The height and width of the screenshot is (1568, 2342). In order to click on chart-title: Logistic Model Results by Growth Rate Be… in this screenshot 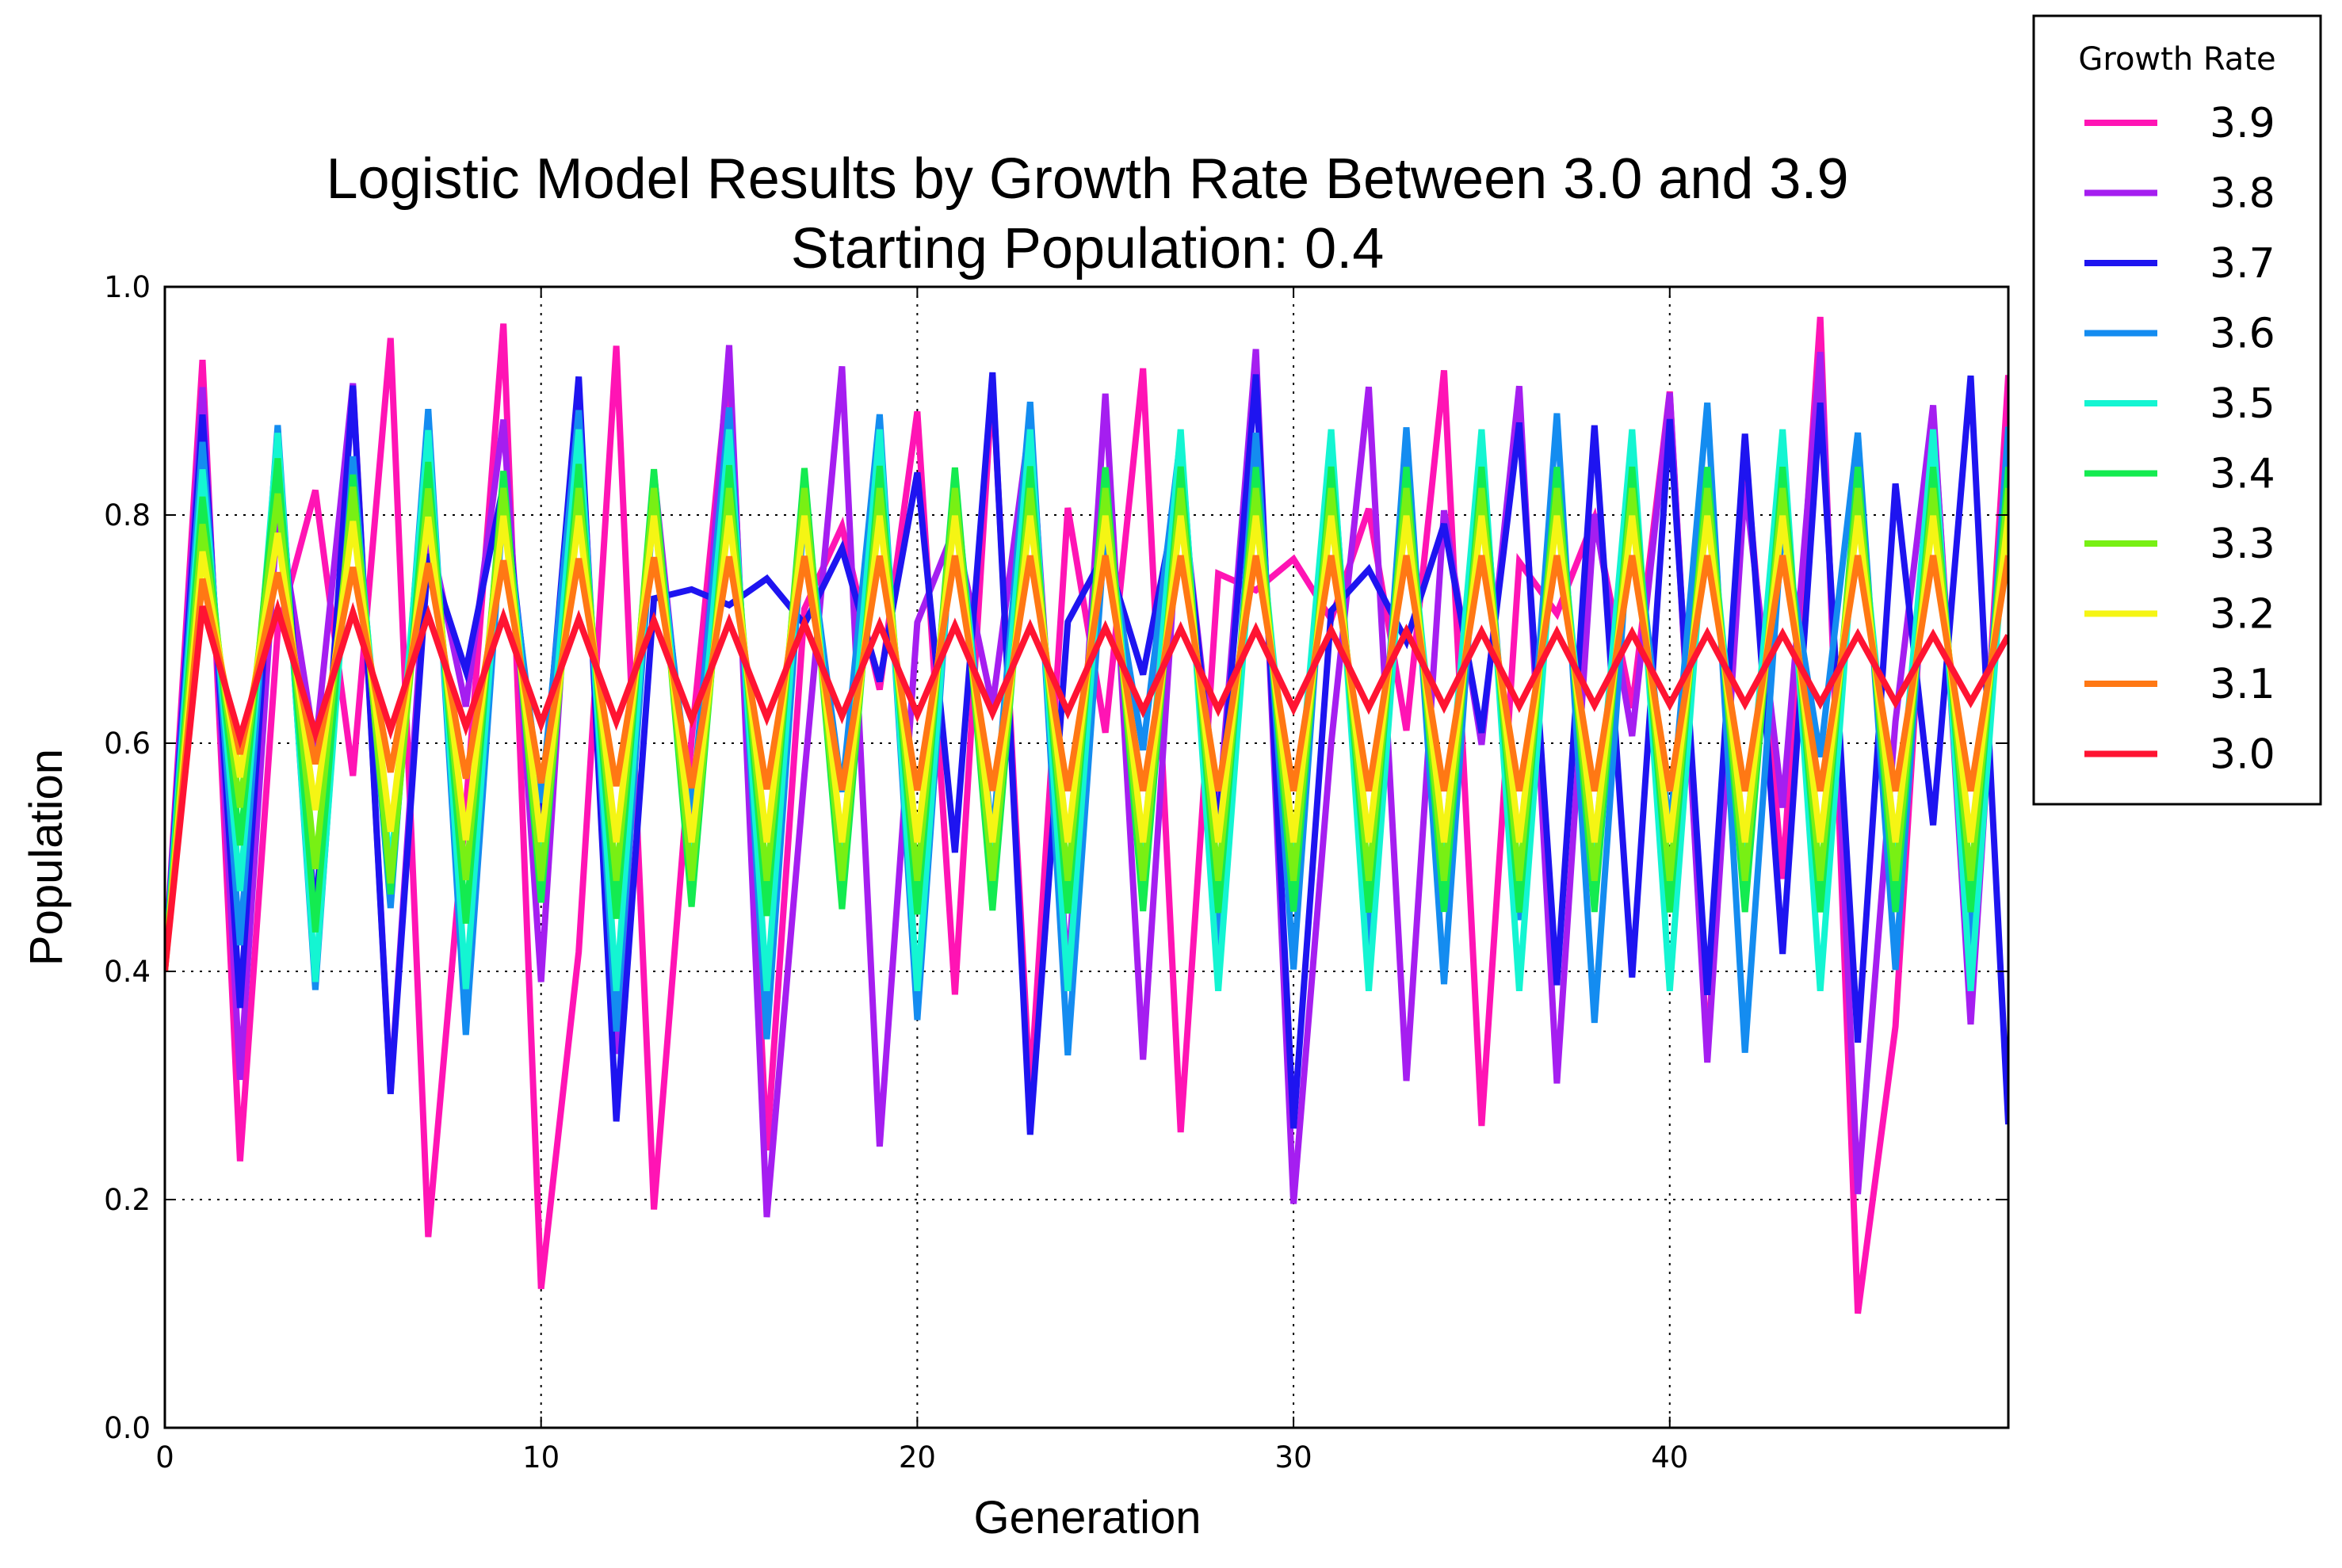, I will do `click(1087, 179)`.